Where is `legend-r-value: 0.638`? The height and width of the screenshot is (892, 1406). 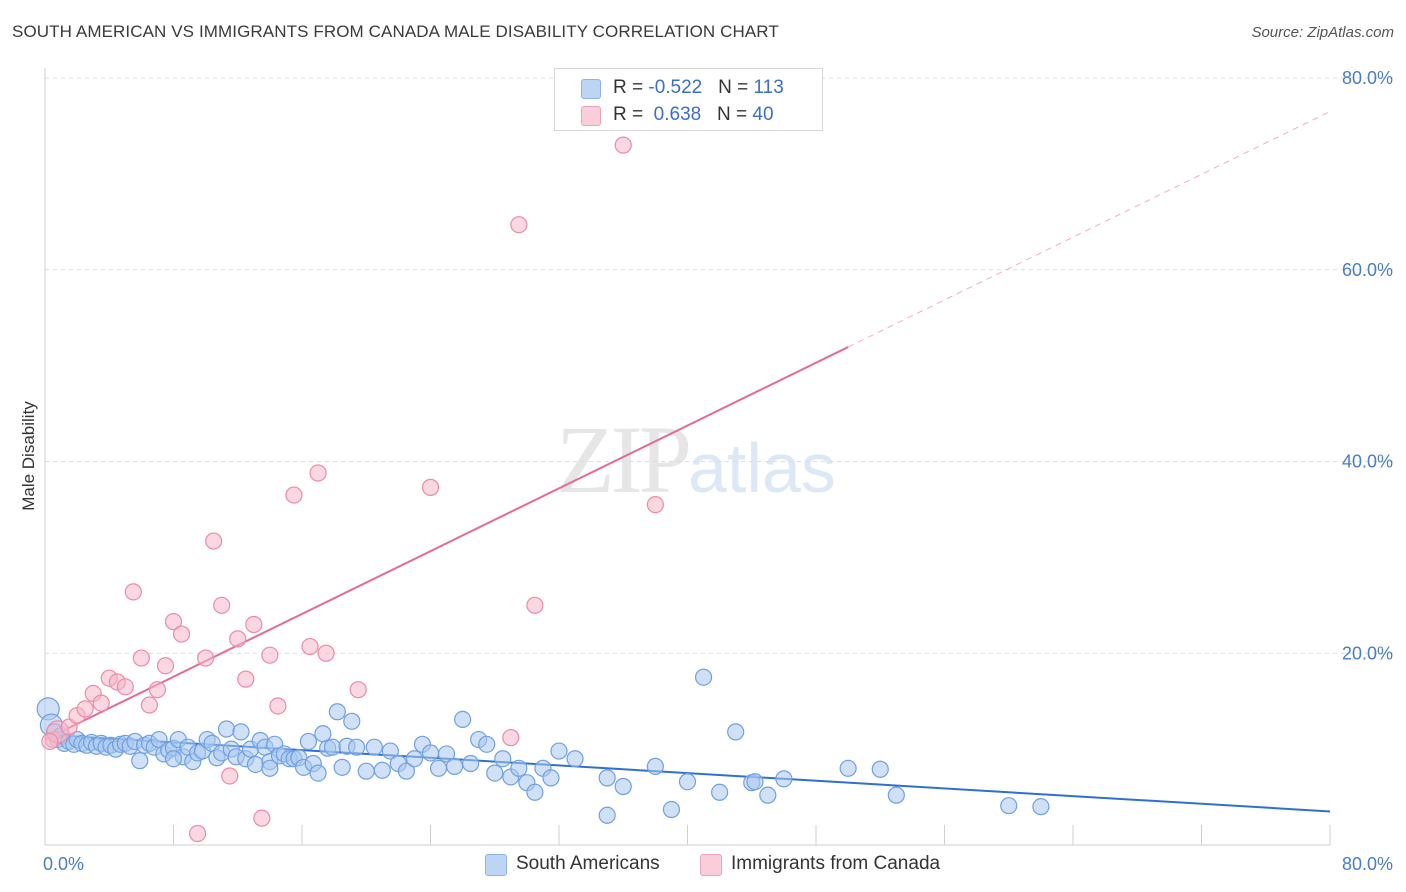 legend-r-value: 0.638 is located at coordinates (677, 114).